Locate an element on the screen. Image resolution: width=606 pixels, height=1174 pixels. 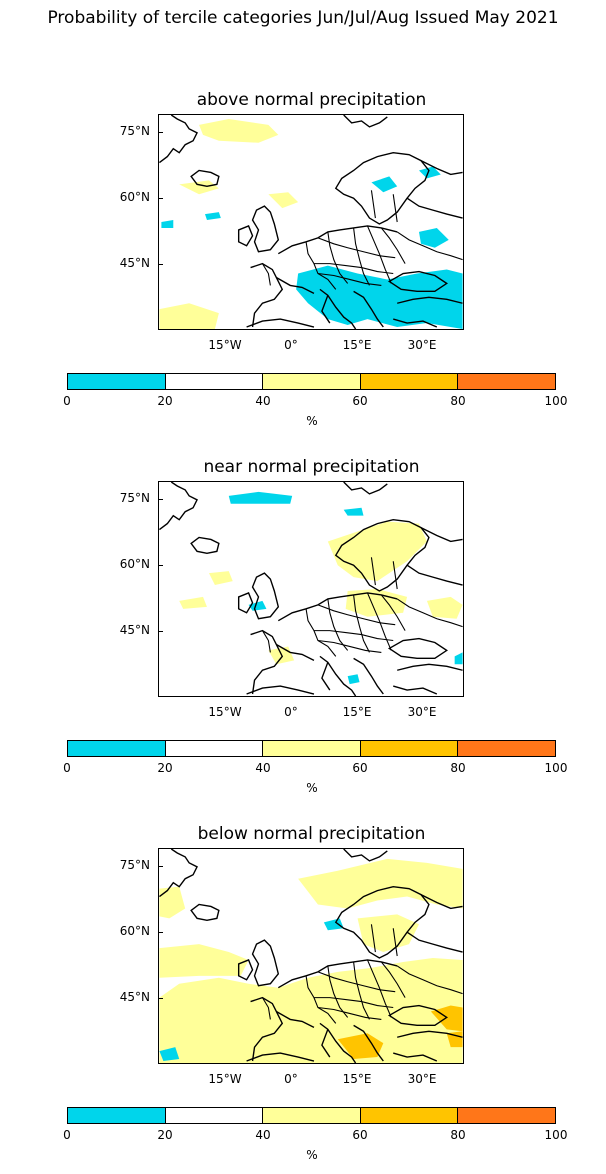
longitude-label: 15°W is located at coordinates (225, 1079).